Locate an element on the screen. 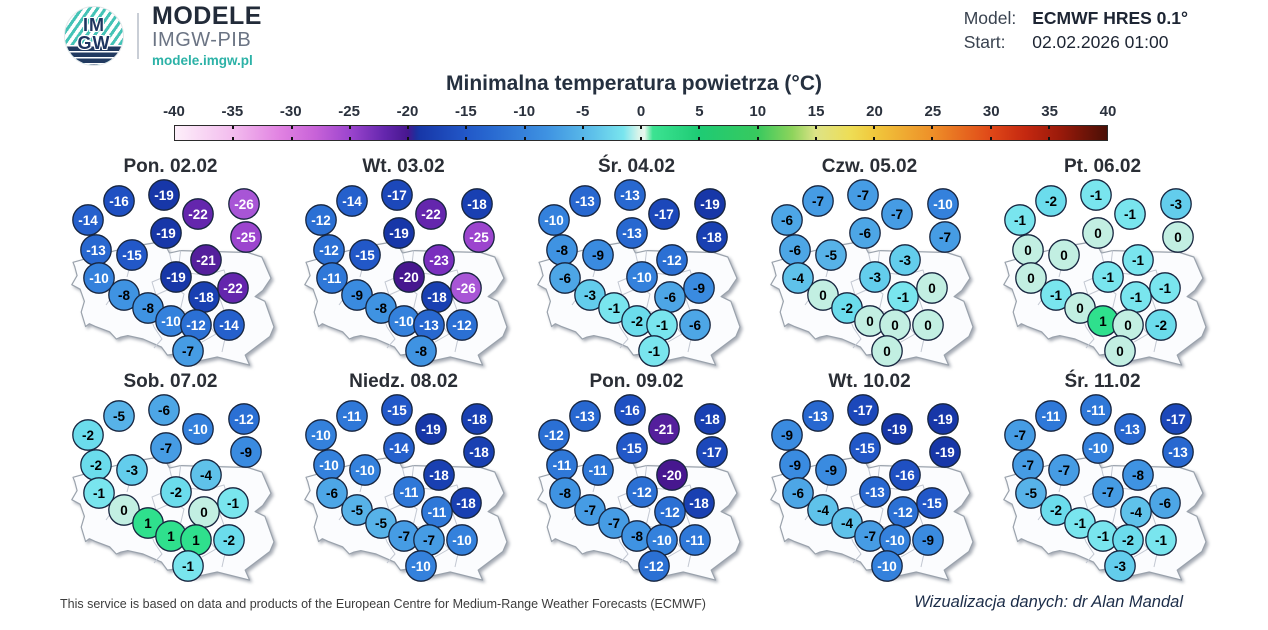 Image resolution: width=1268 pixels, height=630 pixels. colorbar-tick-label: -25 is located at coordinates (349, 111).